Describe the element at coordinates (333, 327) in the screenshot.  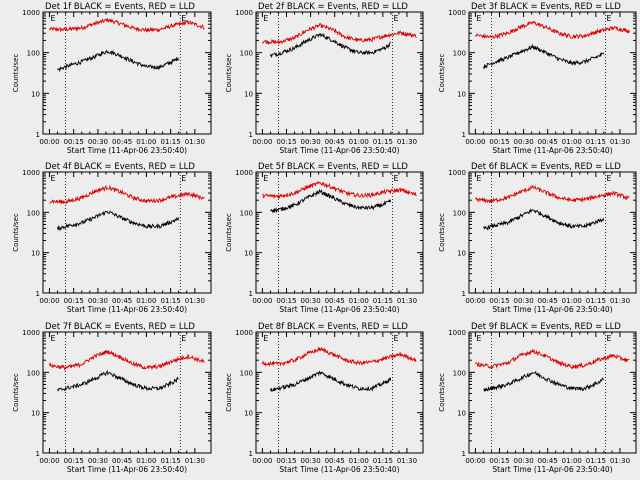
I see `panel-title: Det 8f BLACK = Events, RED = LLD` at that location.